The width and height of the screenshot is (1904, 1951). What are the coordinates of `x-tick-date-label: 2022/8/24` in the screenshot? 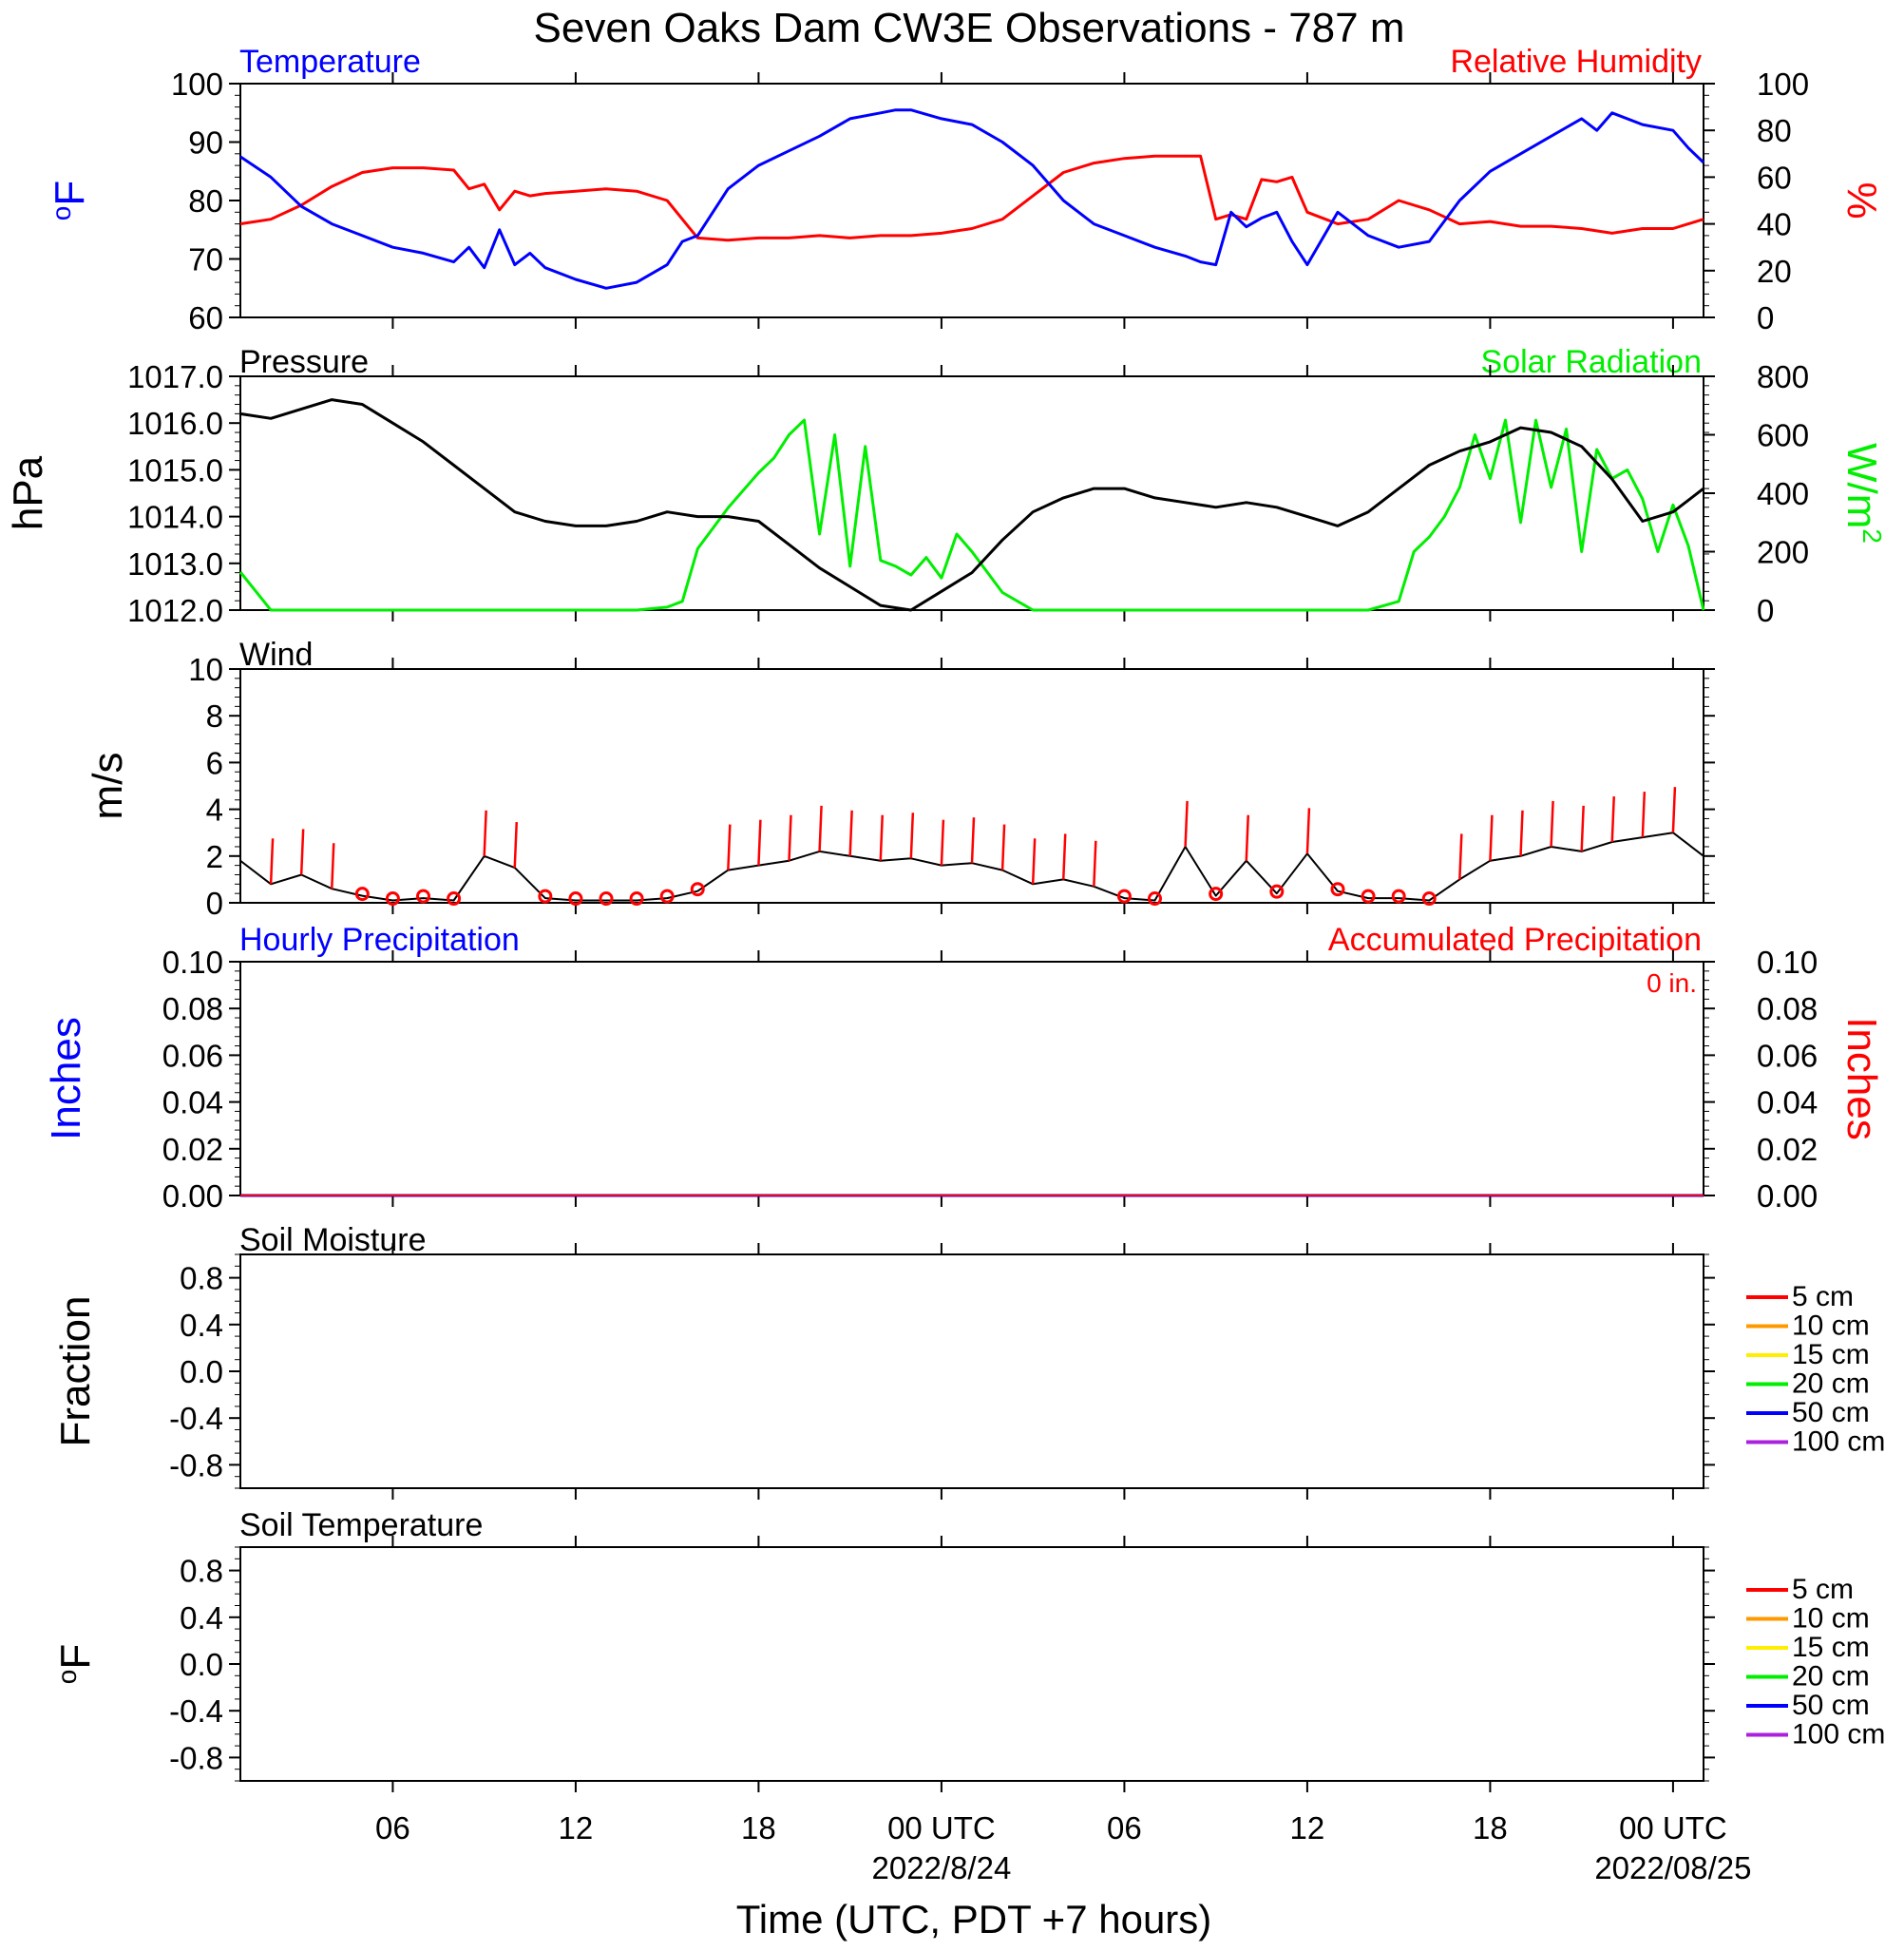 It's located at (942, 1867).